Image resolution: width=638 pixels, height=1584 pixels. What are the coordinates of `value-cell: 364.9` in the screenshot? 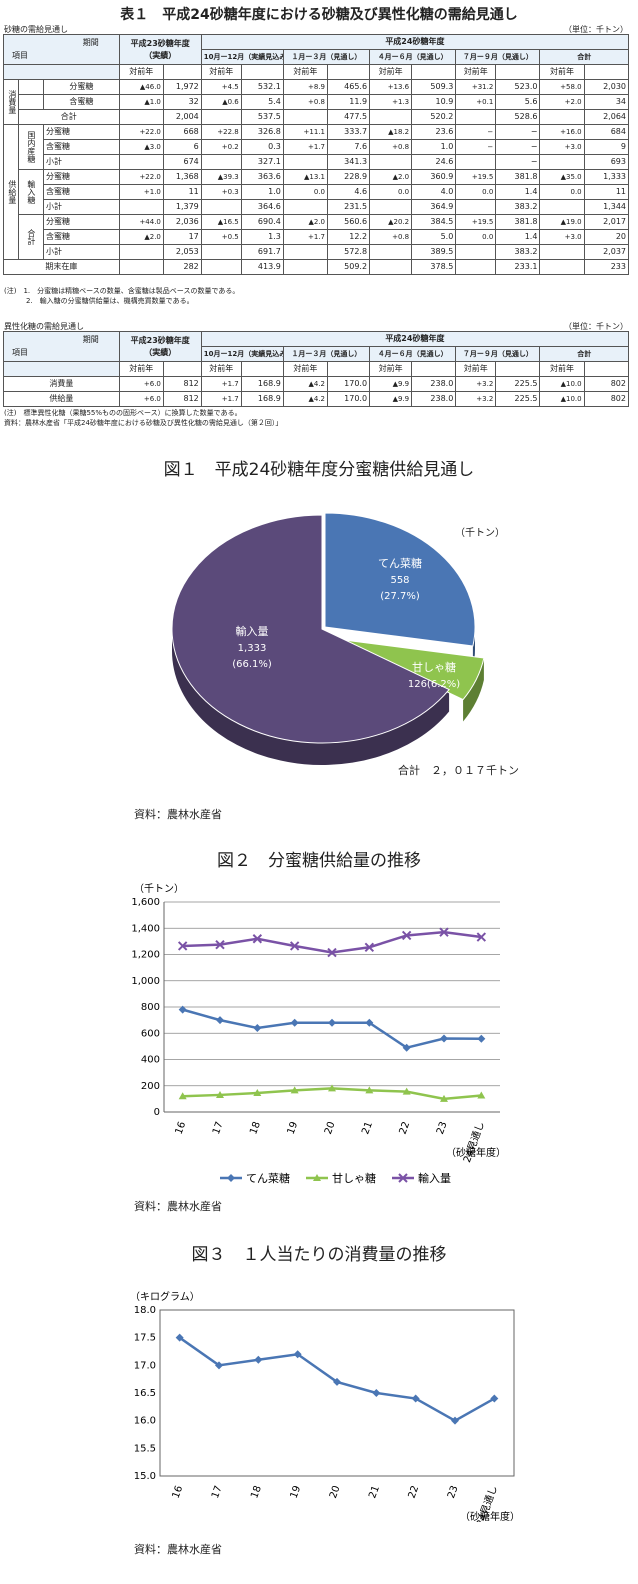 It's located at (434, 207).